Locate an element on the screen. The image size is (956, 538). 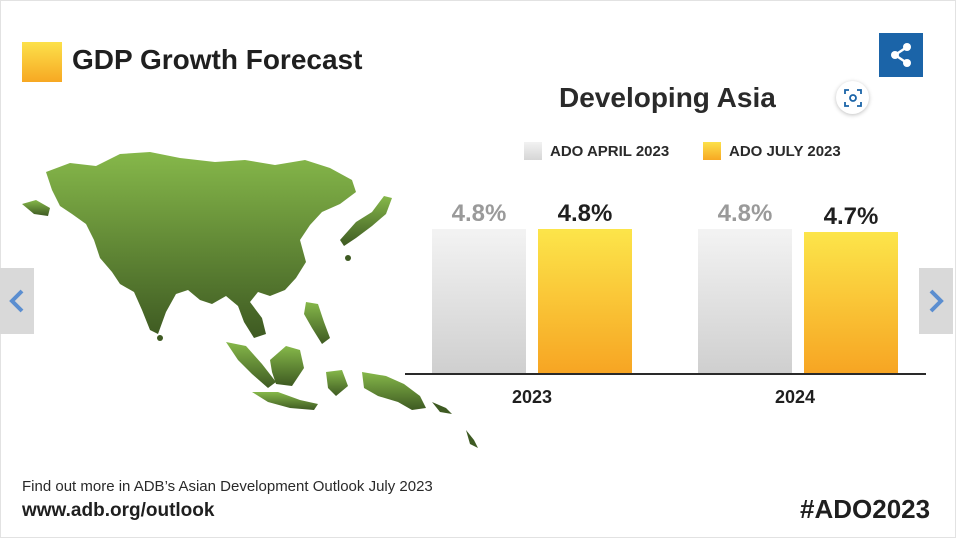
legend-label-april: ADO APRIL 2023 is located at coordinates (610, 151).